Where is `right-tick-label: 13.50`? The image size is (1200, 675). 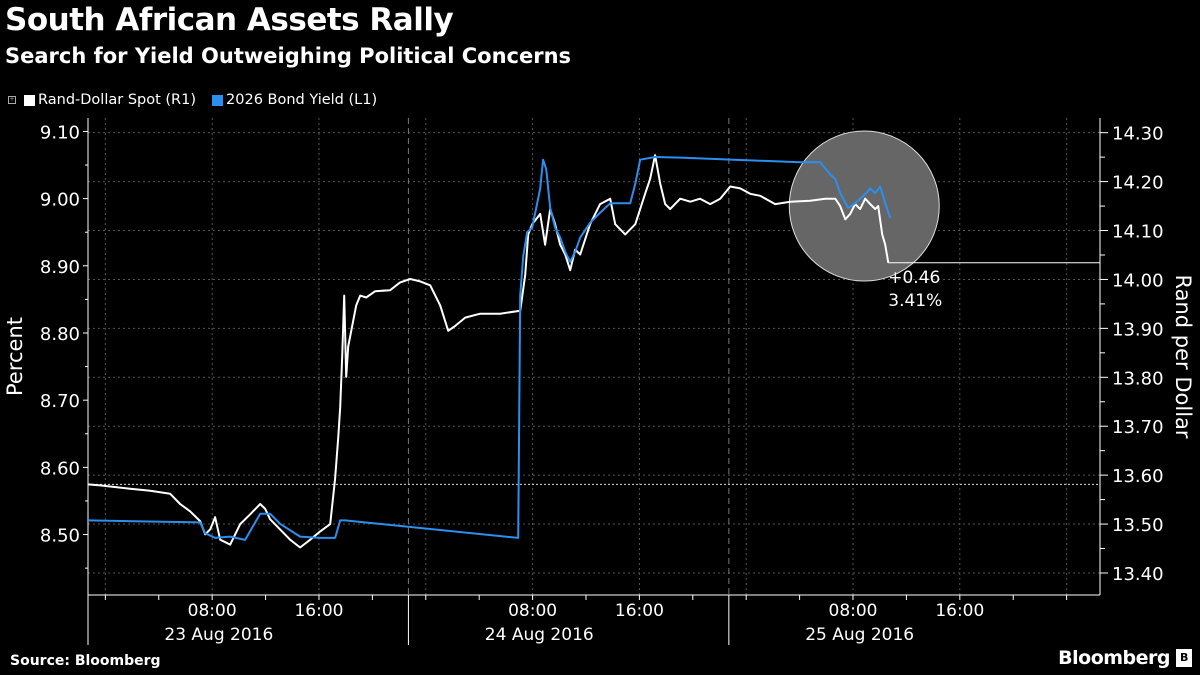
right-tick-label: 13.50 is located at coordinates (1138, 525).